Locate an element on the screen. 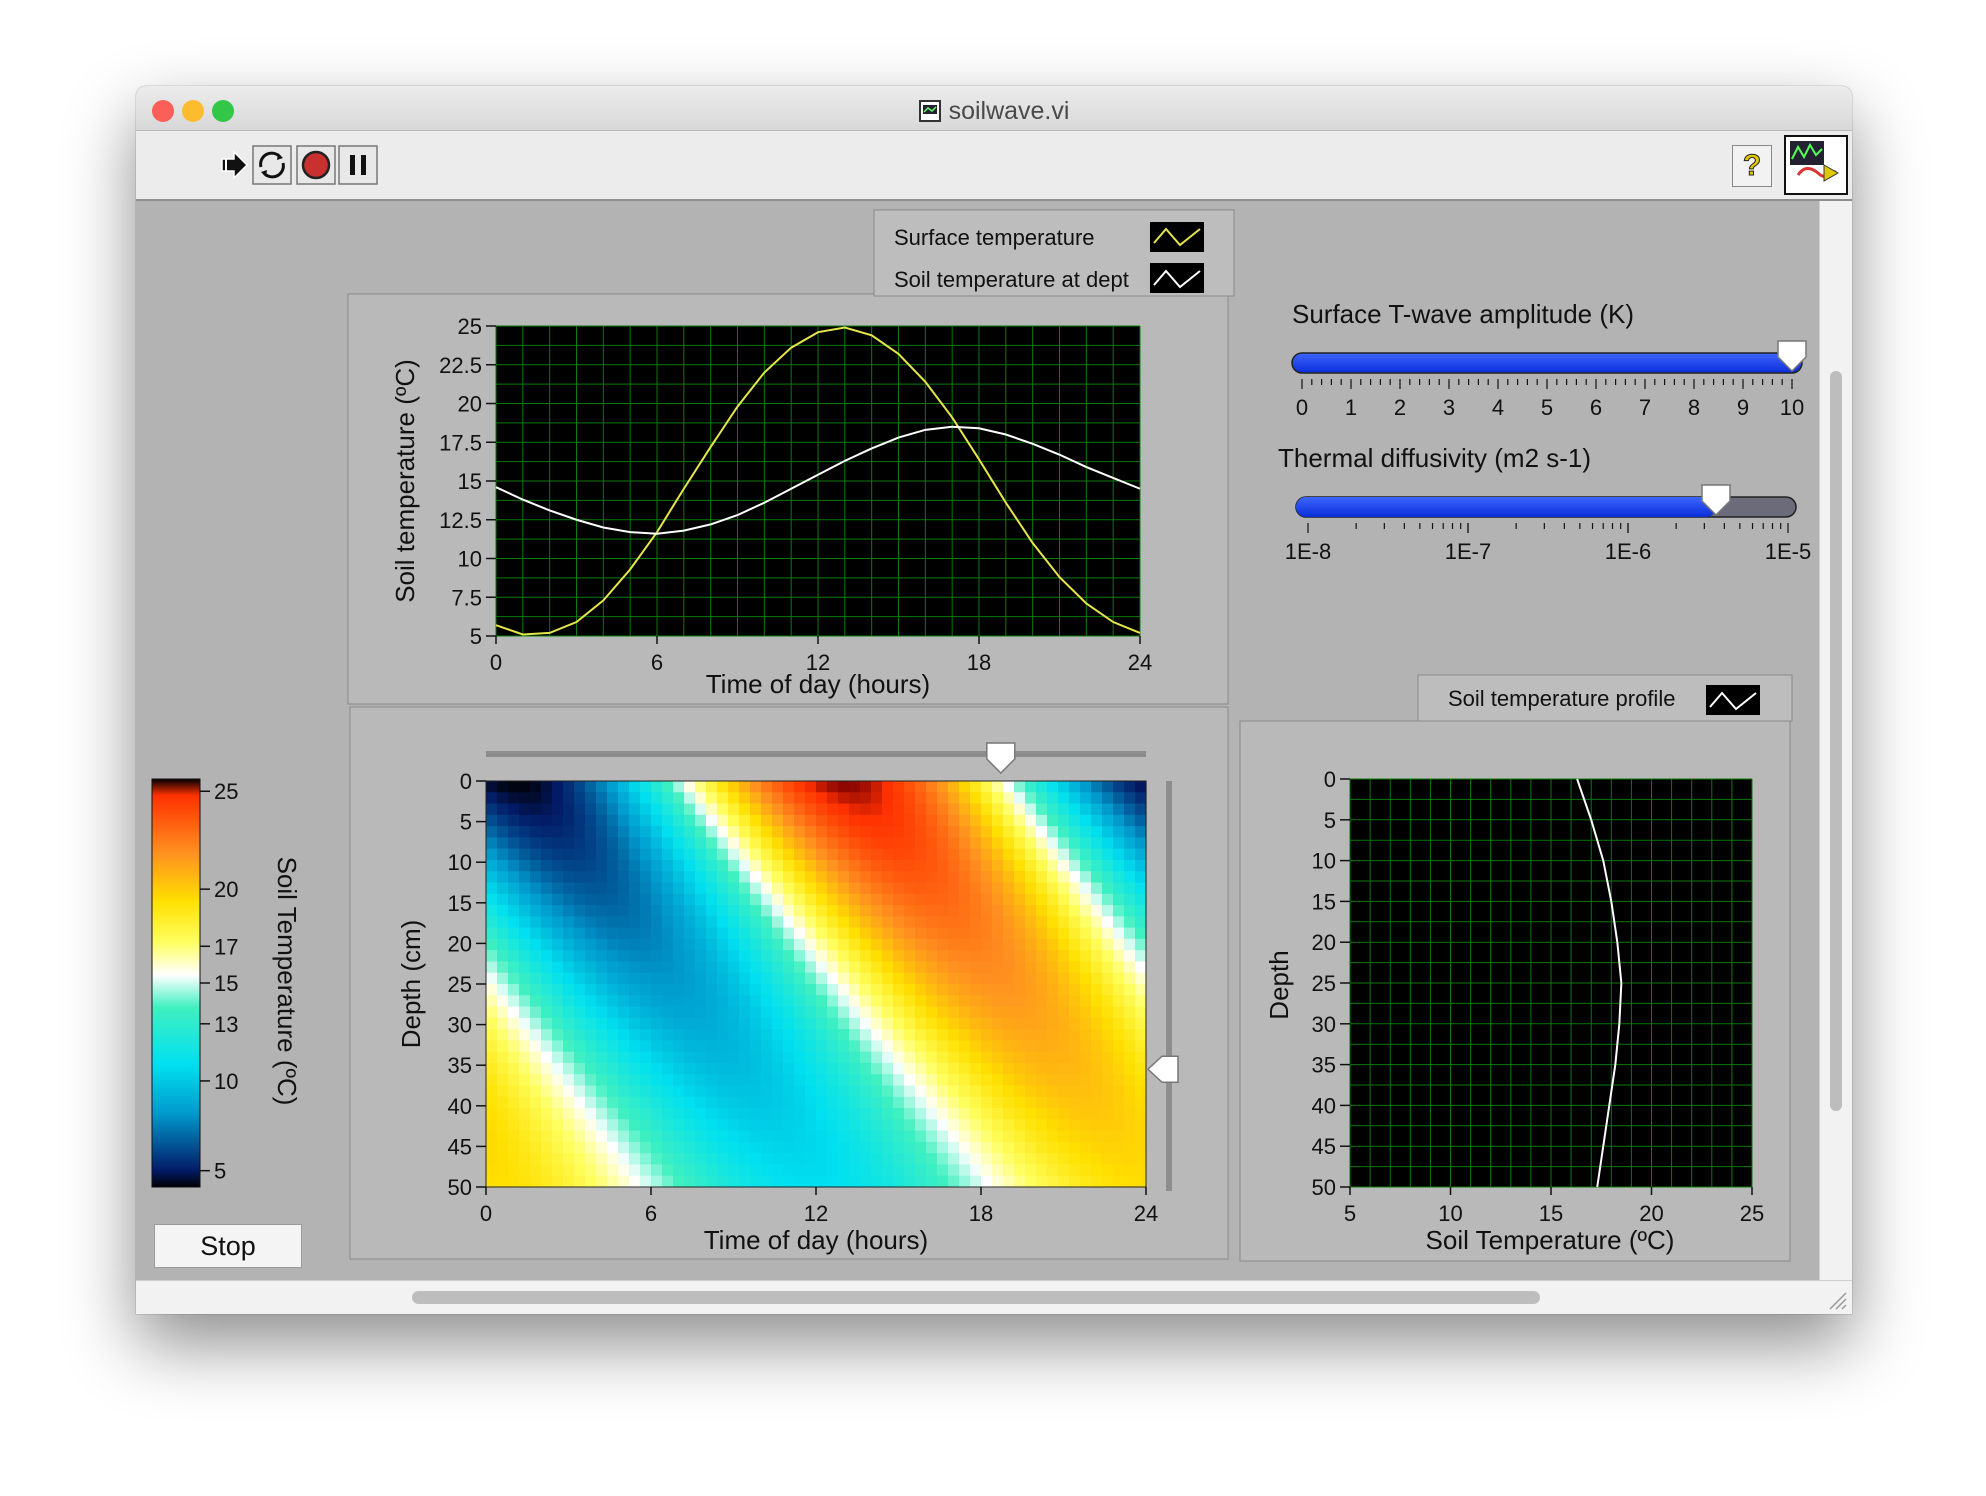 The width and height of the screenshot is (1986, 1496). close-button is located at coordinates (163, 111).